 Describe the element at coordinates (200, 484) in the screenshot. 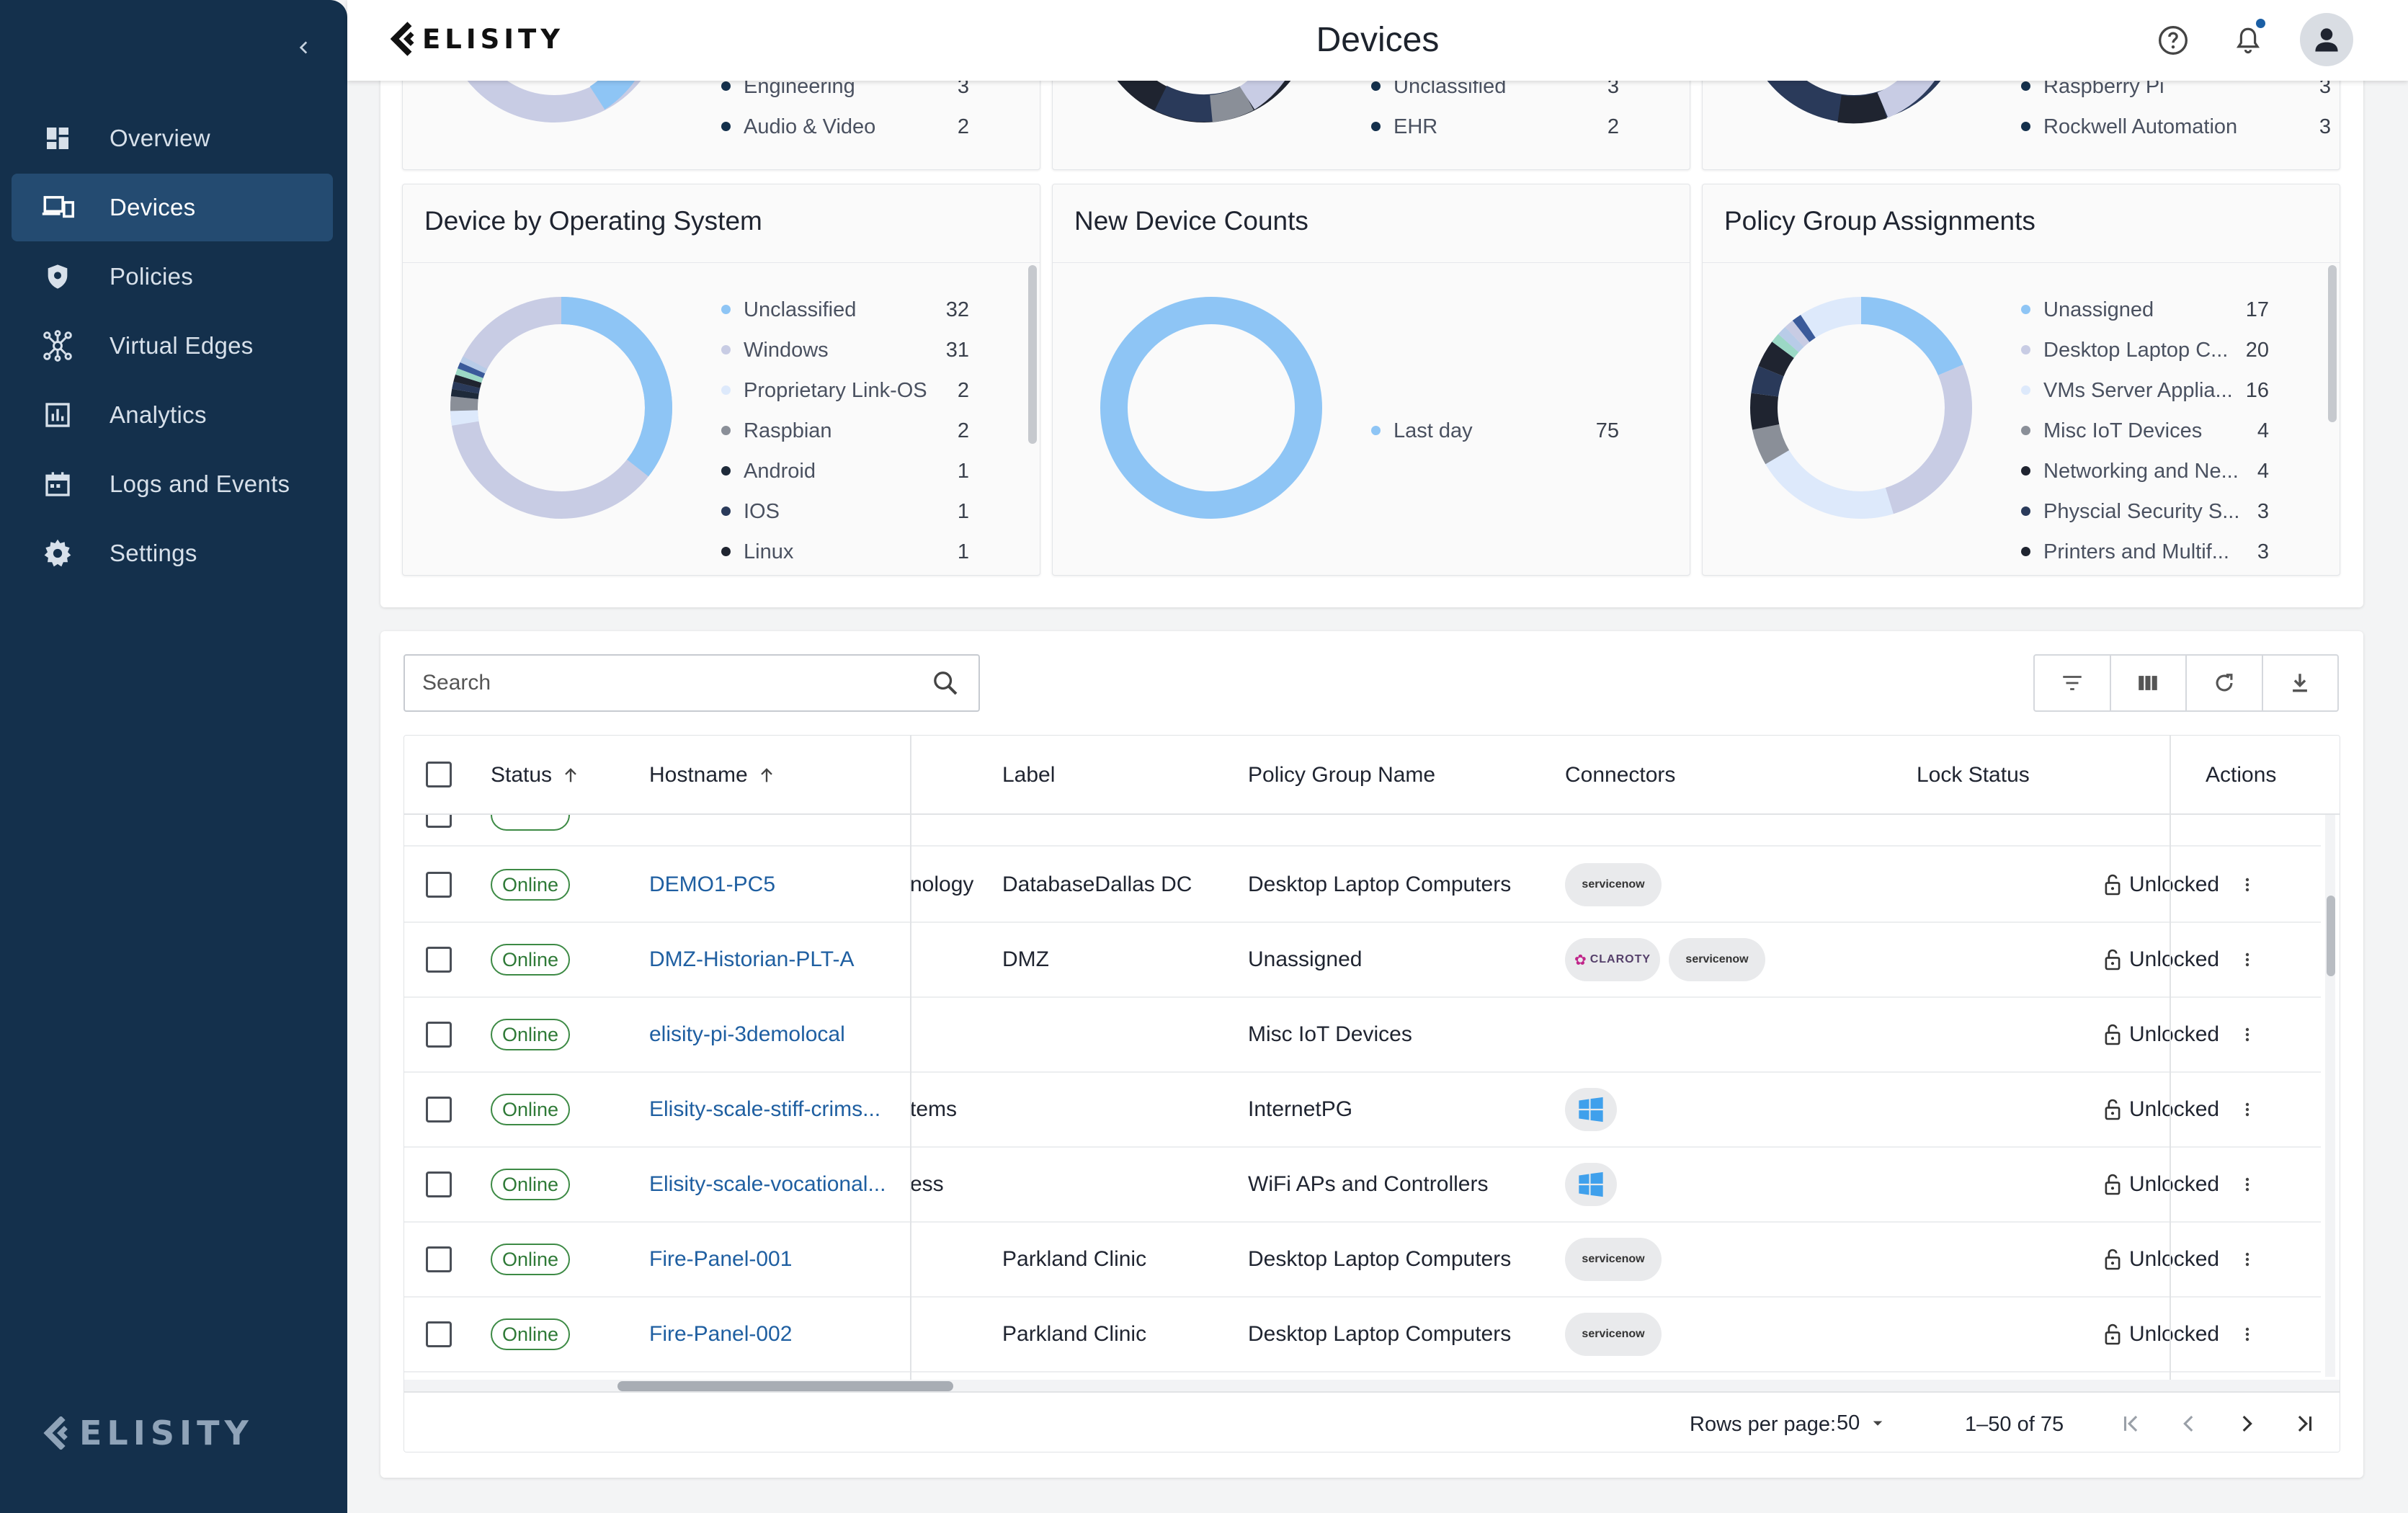

I see `sidebar-item-label: Logs and Events` at that location.